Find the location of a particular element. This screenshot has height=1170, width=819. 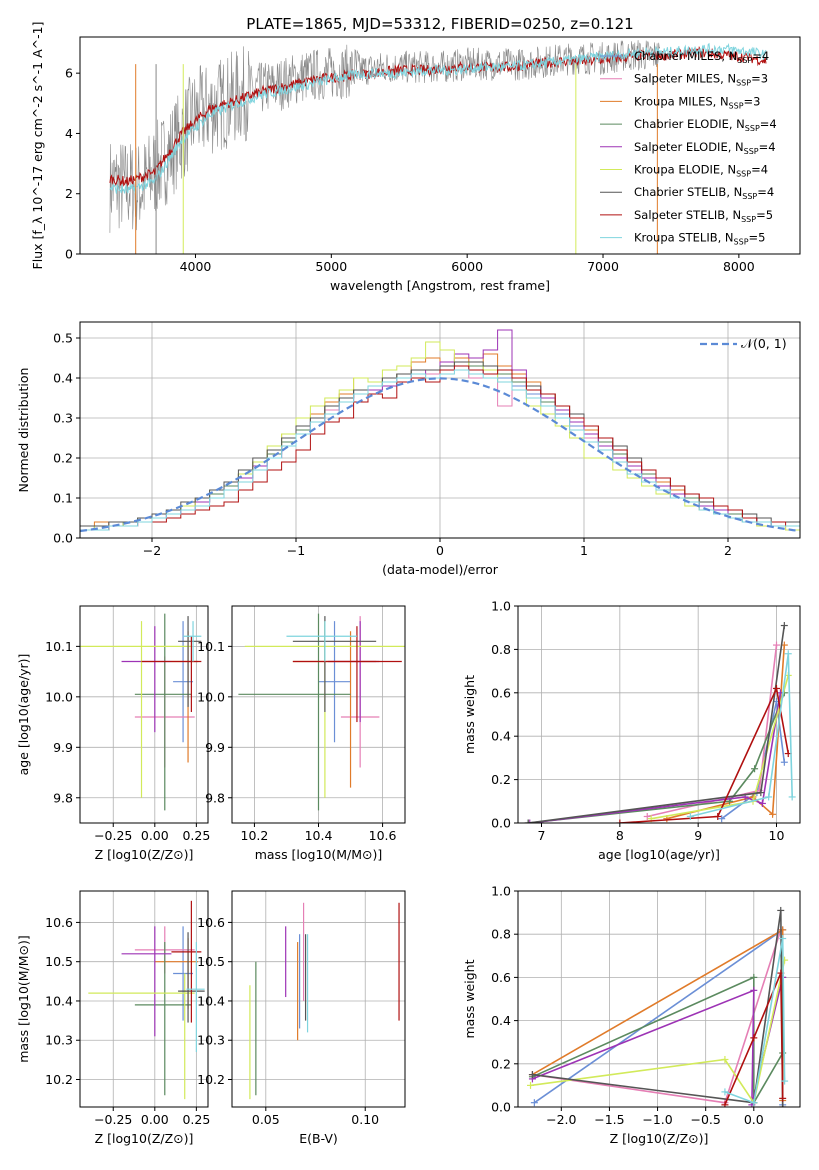

legend-label: Kroupa STELIB, NSSP=5 is located at coordinates (699, 239).